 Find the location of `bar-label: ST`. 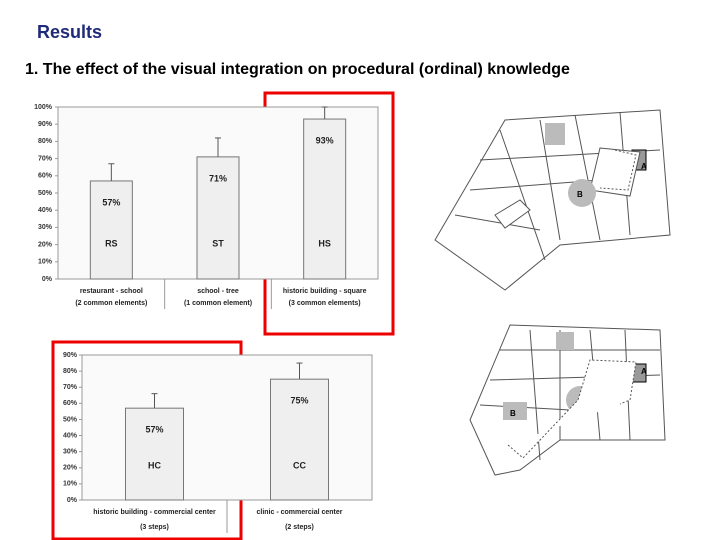

bar-label: ST is located at coordinates (218, 243).